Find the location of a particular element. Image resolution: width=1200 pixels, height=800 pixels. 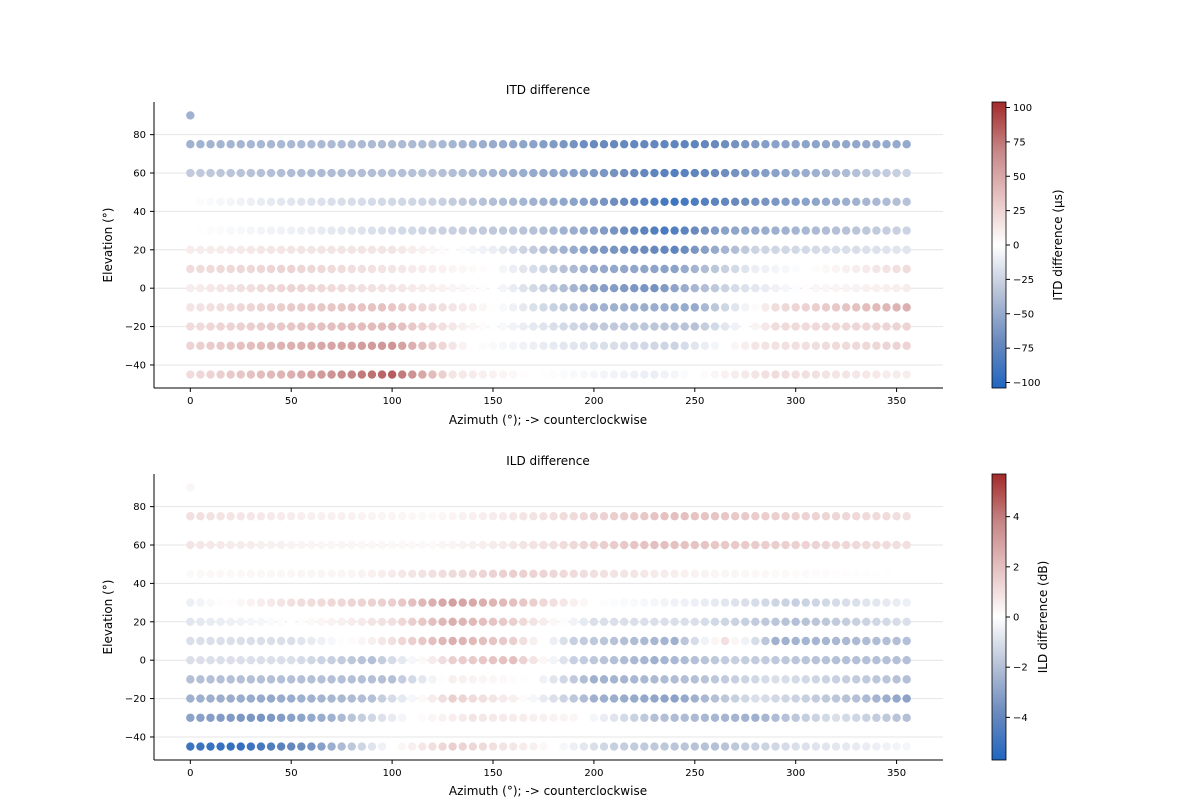

itd-title: ITD difference is located at coordinates (548, 90).